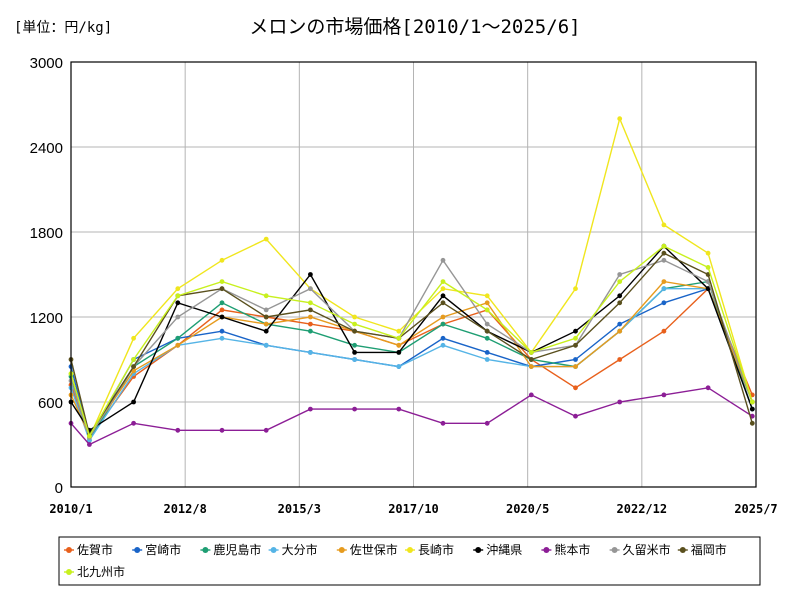  What do you see at coordinates (46, 63) in the screenshot?
I see `y-tick-label: 3000` at bounding box center [46, 63].